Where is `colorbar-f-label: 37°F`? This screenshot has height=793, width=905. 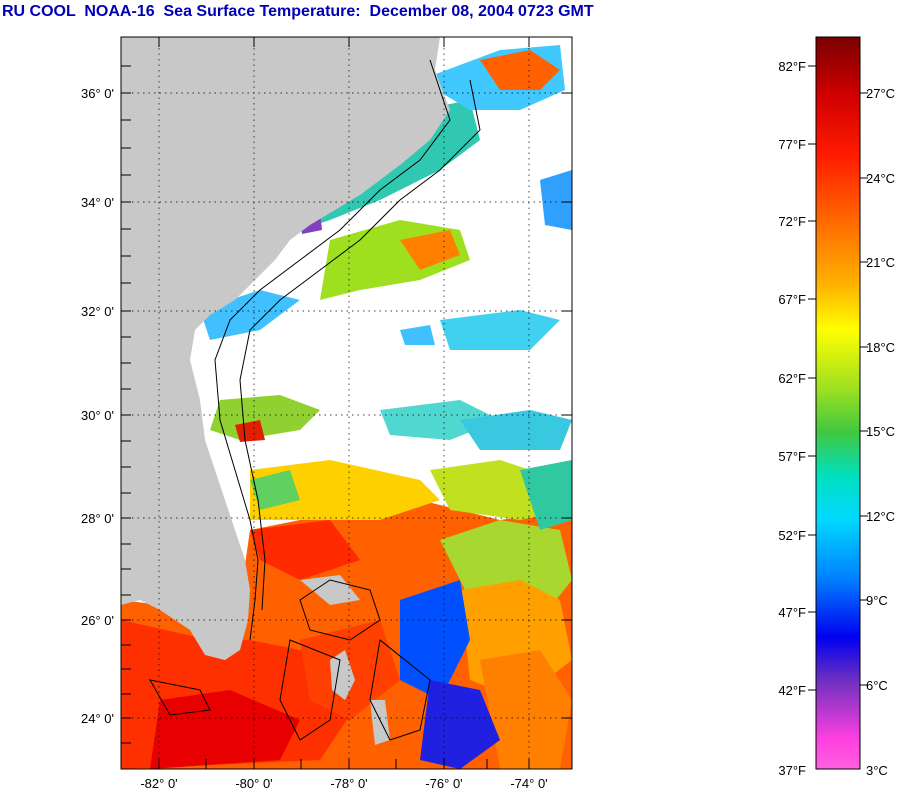
colorbar-f-label: 37°F is located at coordinates (792, 770).